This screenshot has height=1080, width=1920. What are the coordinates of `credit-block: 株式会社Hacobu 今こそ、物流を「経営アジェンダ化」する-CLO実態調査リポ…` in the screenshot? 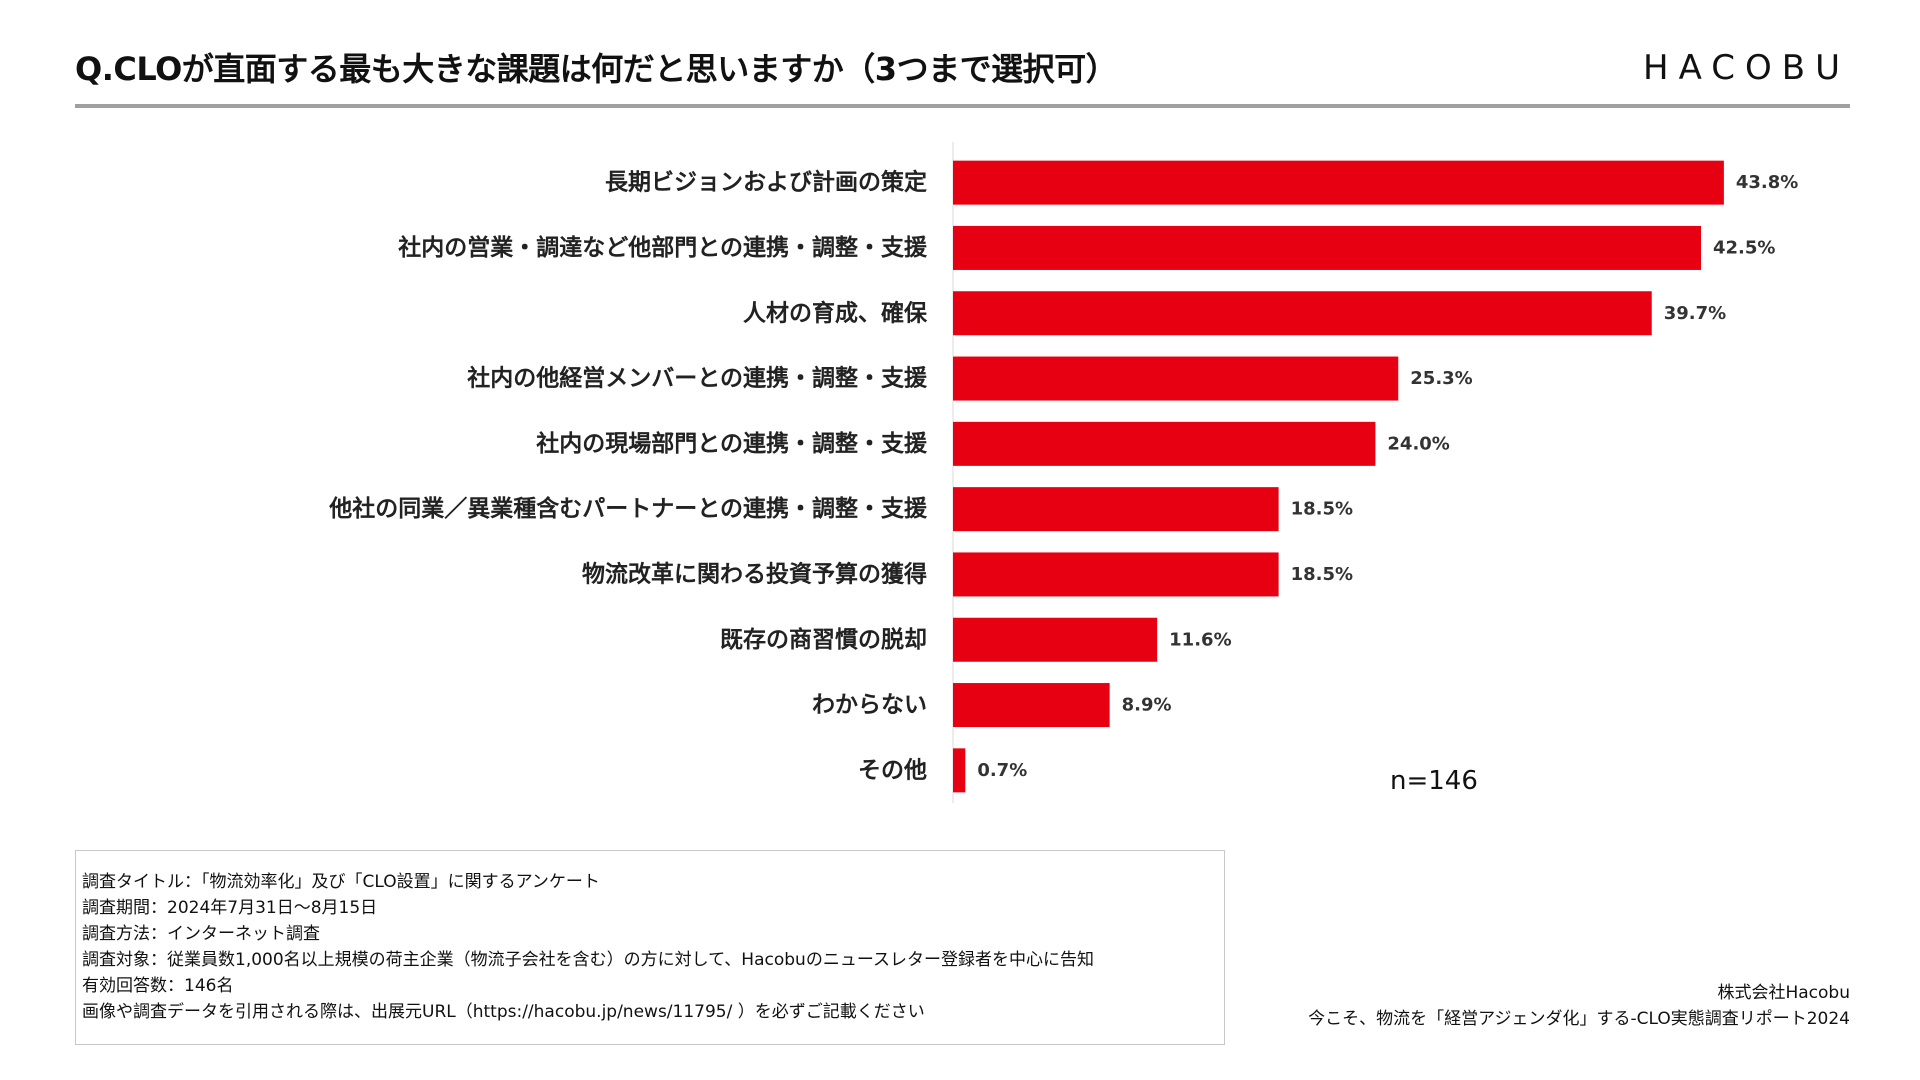 It's located at (1579, 1006).